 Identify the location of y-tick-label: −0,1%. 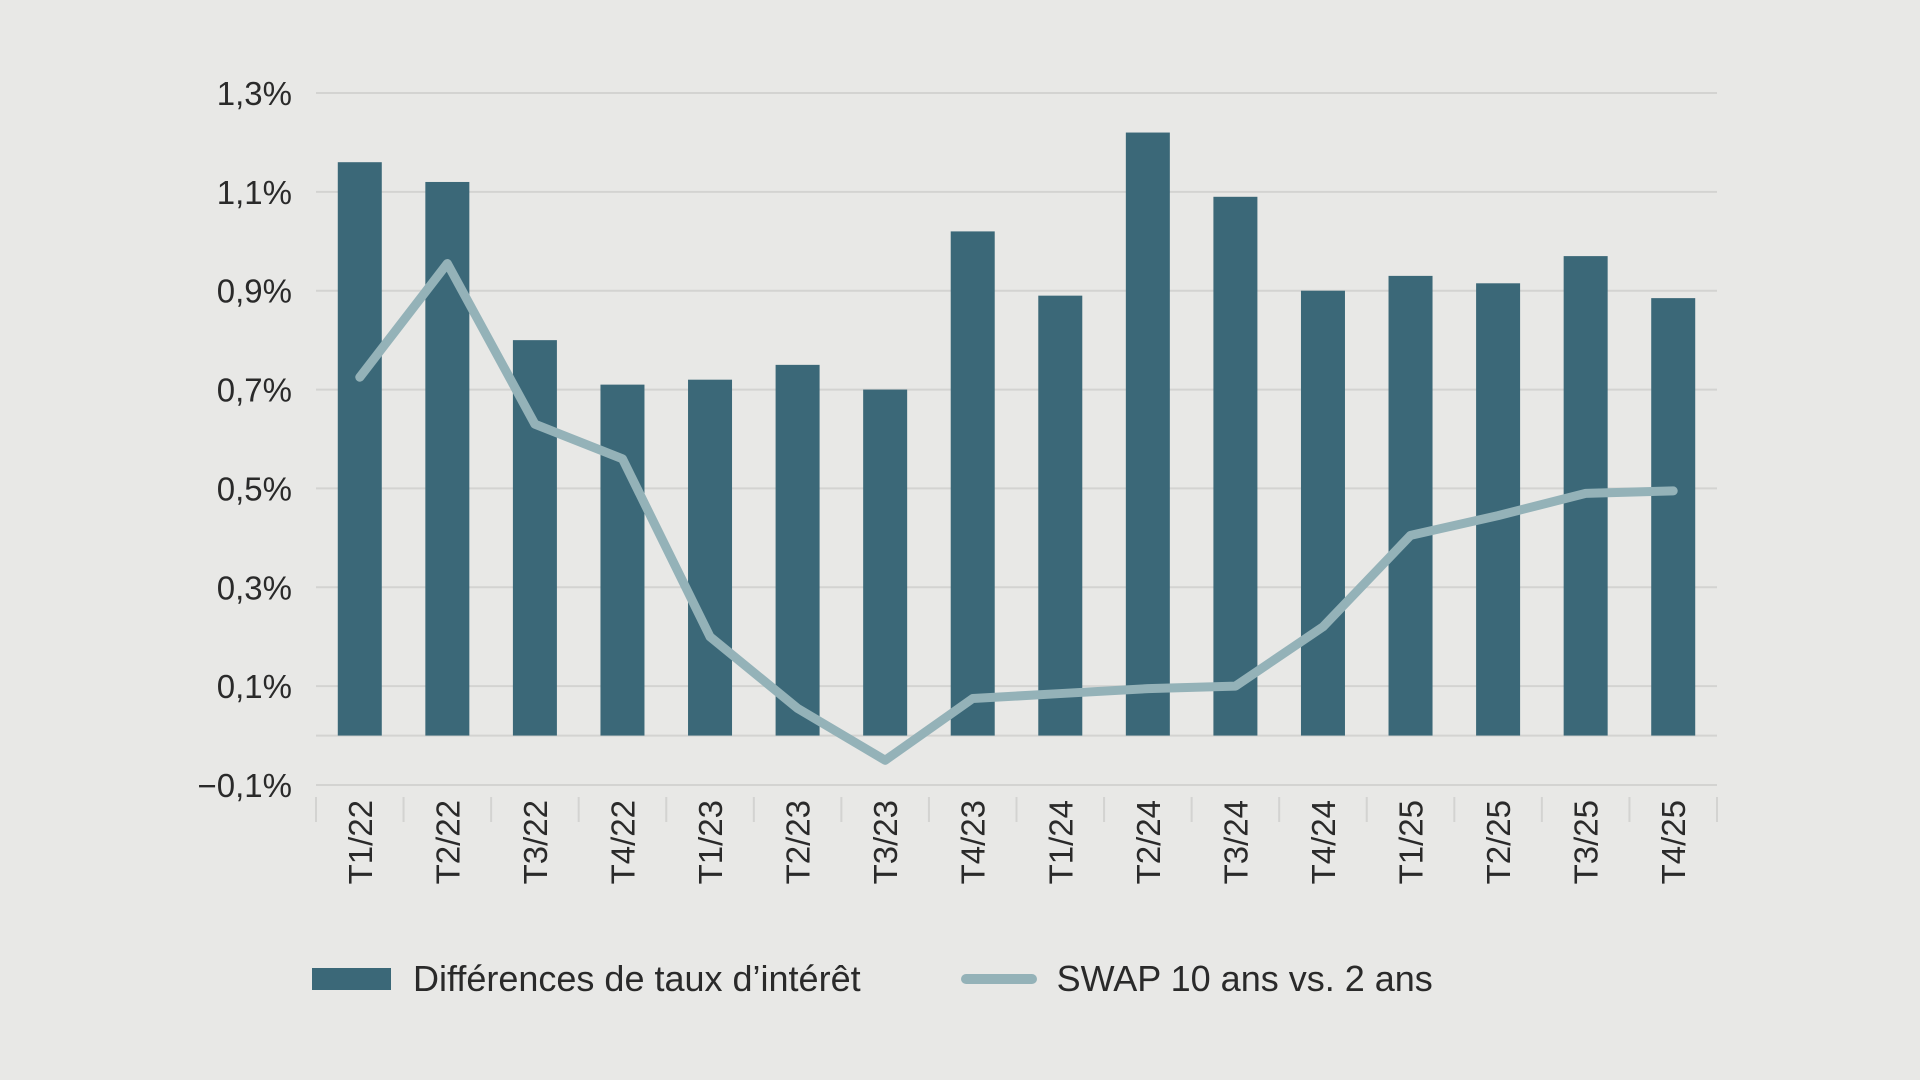
(245, 785).